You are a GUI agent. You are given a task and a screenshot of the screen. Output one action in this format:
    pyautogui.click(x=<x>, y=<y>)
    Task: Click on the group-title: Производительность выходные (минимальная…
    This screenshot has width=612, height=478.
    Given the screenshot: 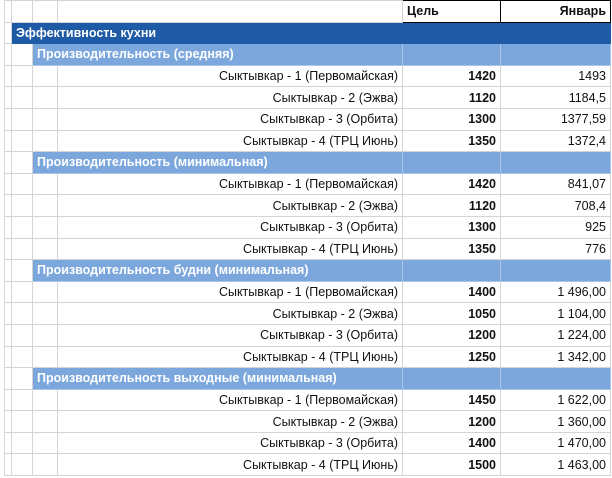 What is the action you would take?
    pyautogui.click(x=217, y=378)
    